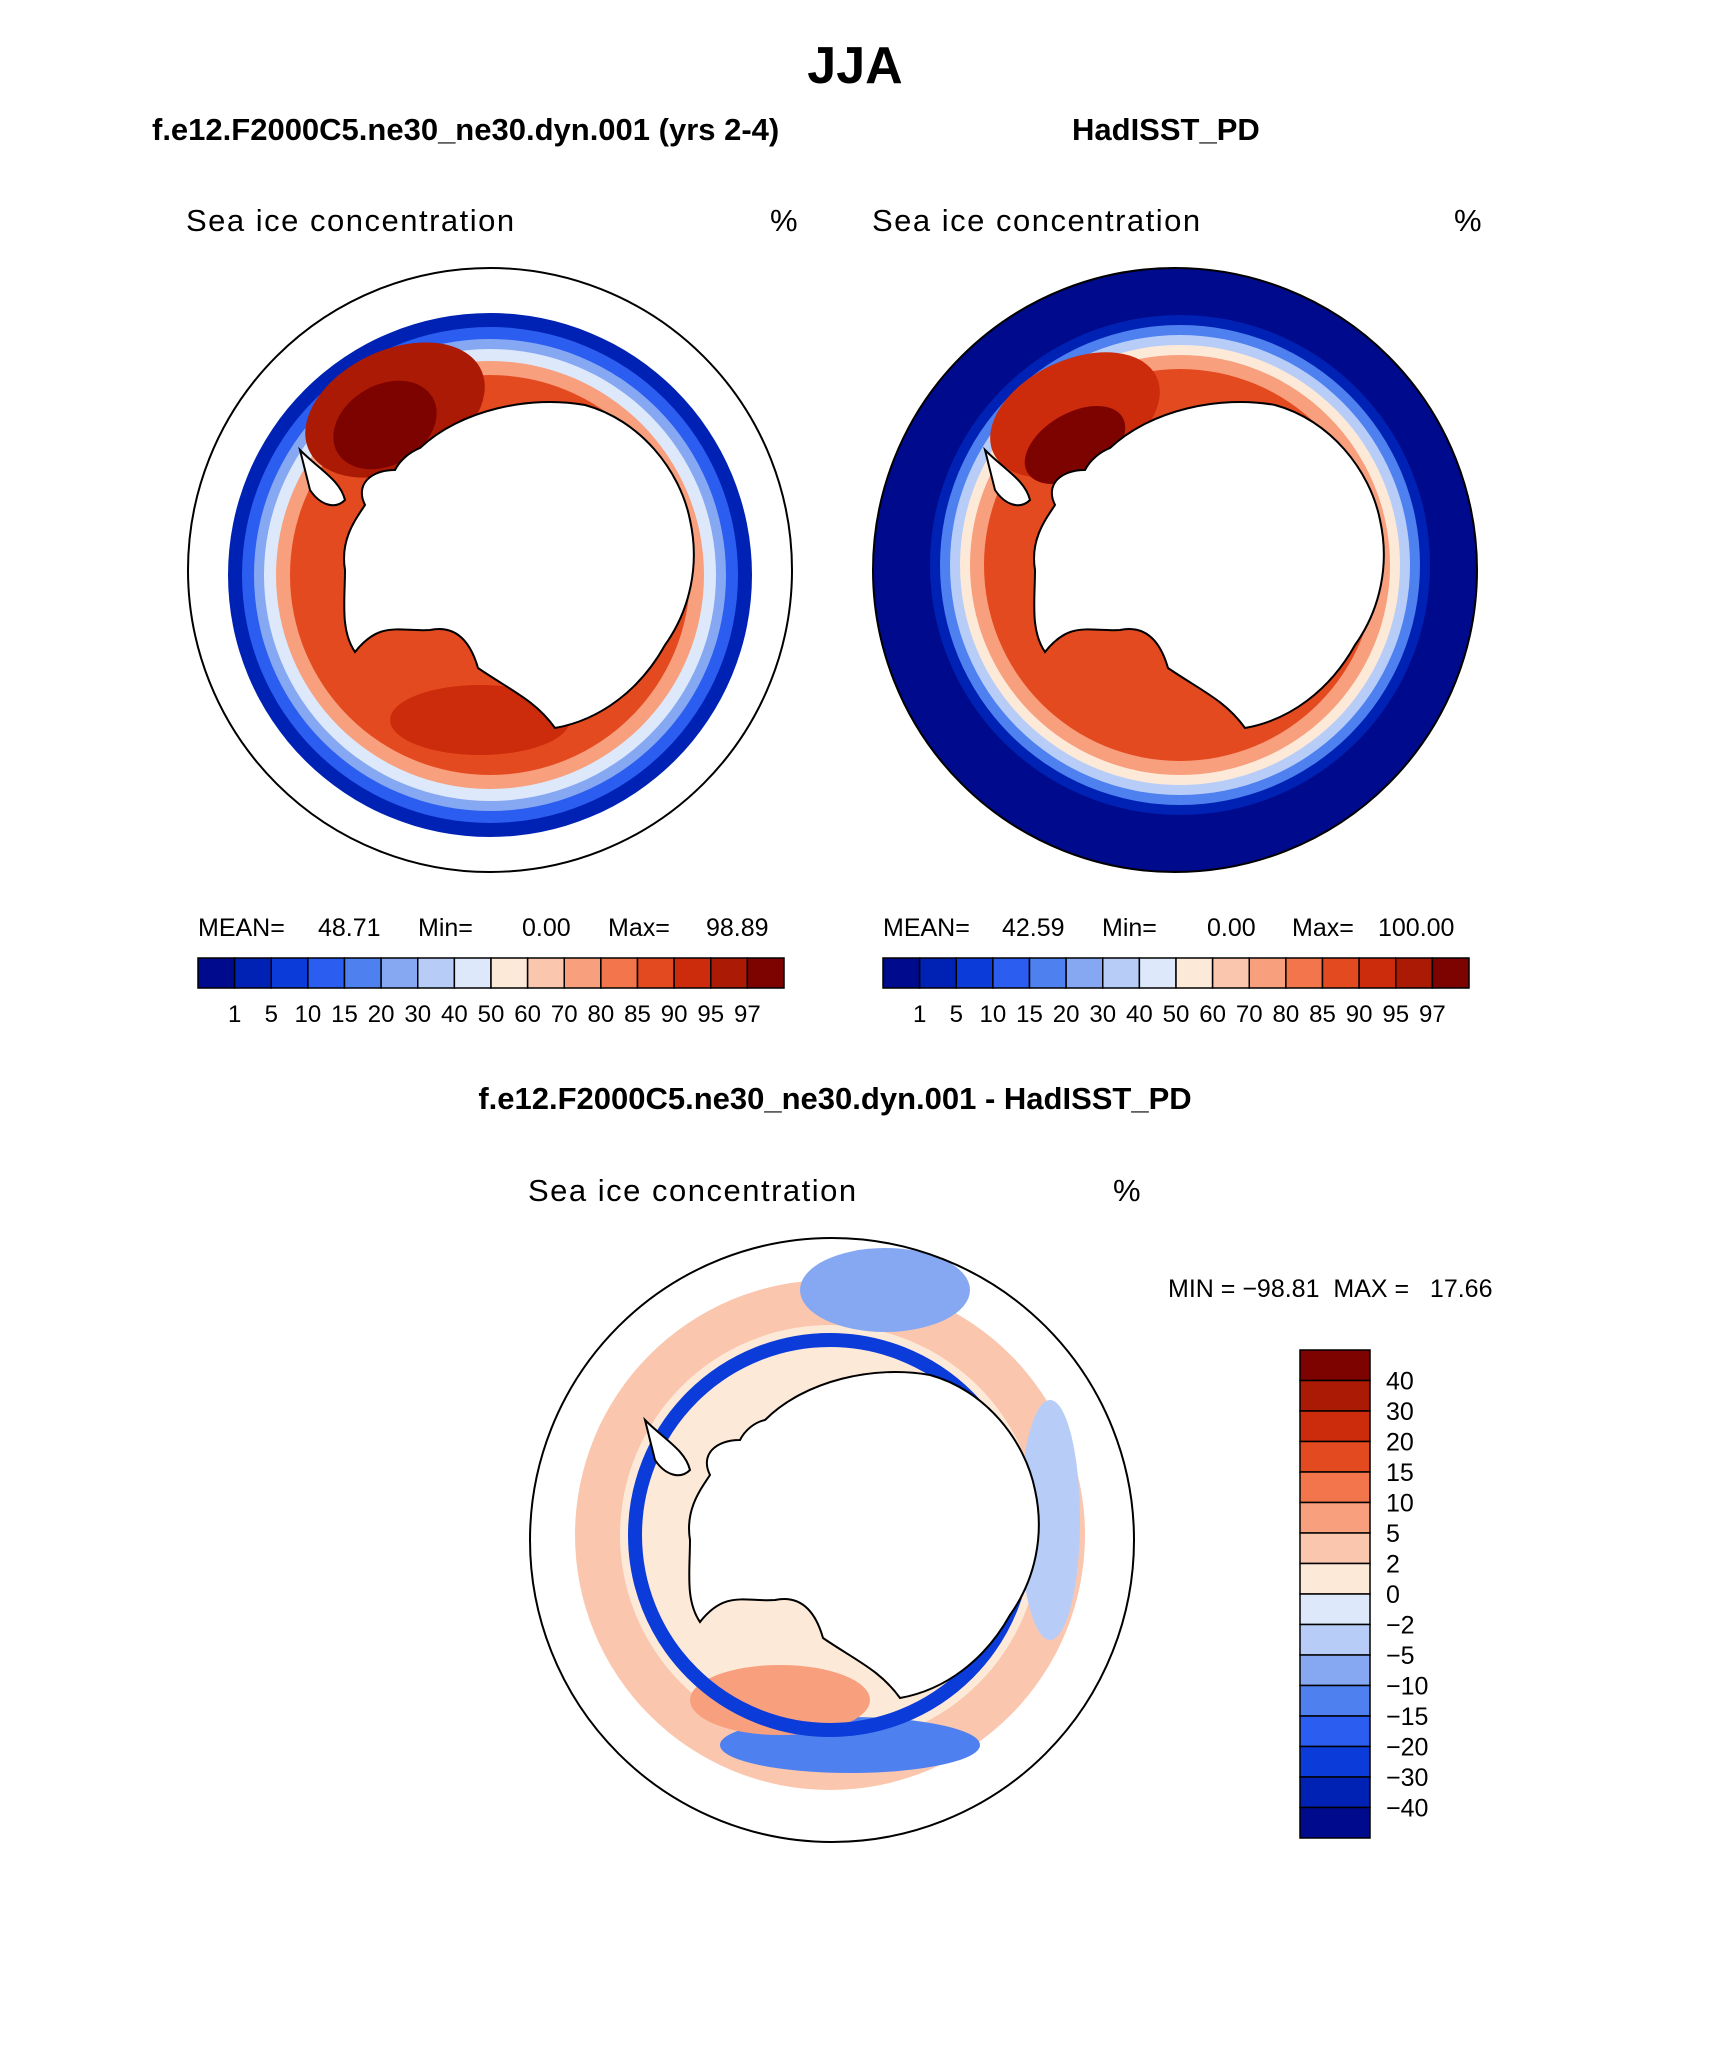 This screenshot has height=2061, width=1710. What do you see at coordinates (1128, 1190) in the screenshot?
I see `diff-units-label: %` at bounding box center [1128, 1190].